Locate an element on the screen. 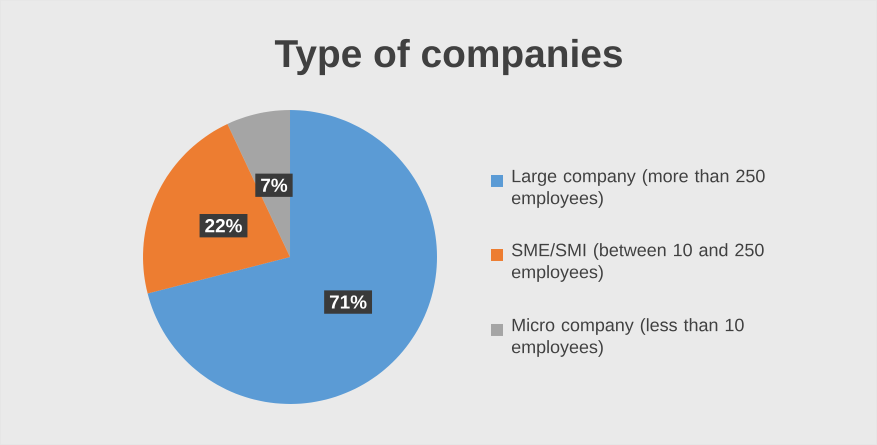 This screenshot has width=877, height=445. legend-label: Large company (more than 250 employees) is located at coordinates (638, 188).